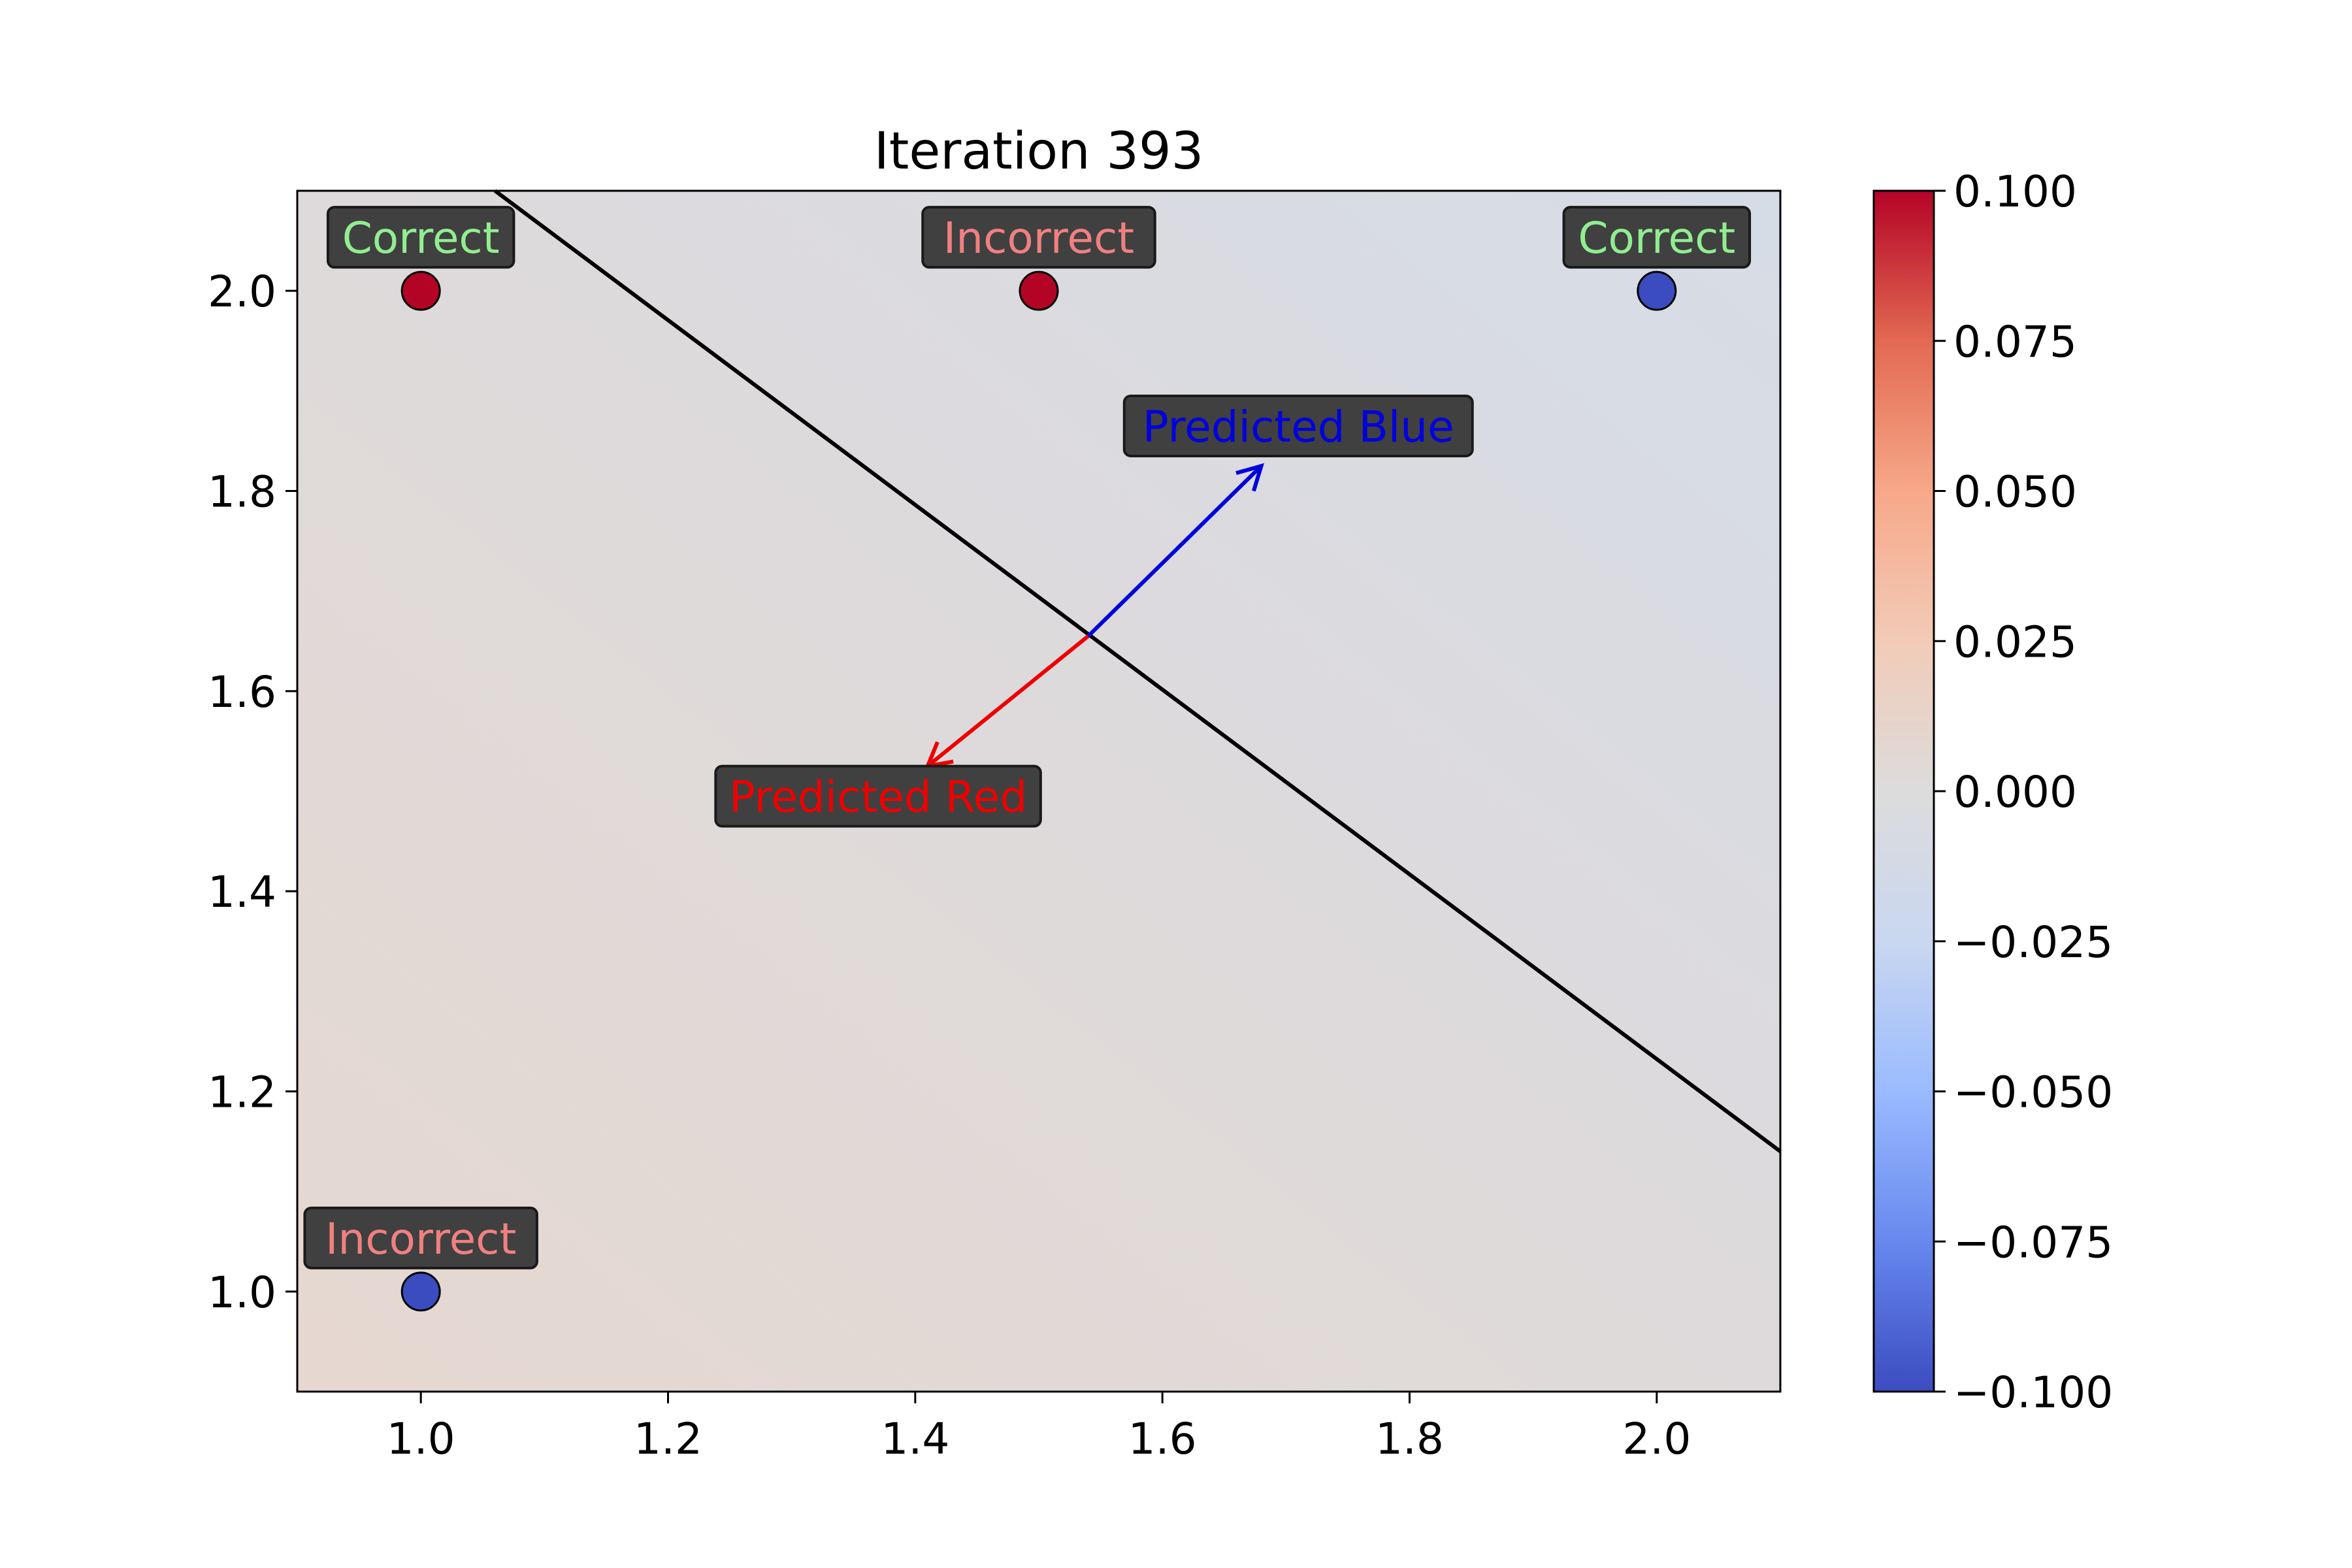 The height and width of the screenshot is (1568, 2352). What do you see at coordinates (2033, 1093) in the screenshot?
I see `colorbar-tick-label: −0.050` at bounding box center [2033, 1093].